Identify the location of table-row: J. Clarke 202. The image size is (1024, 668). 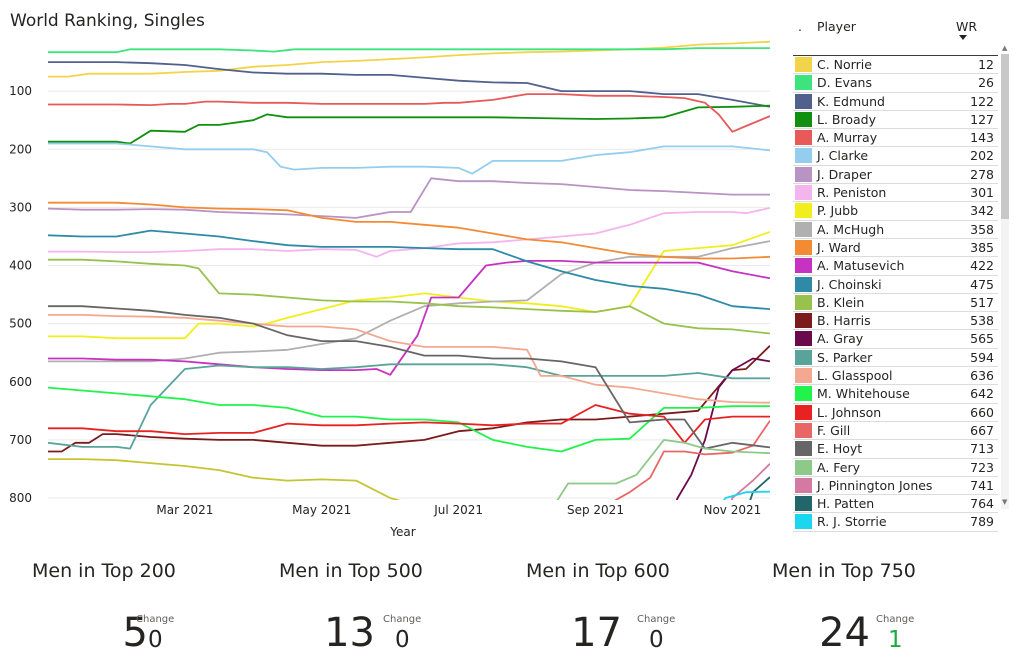
(895, 156).